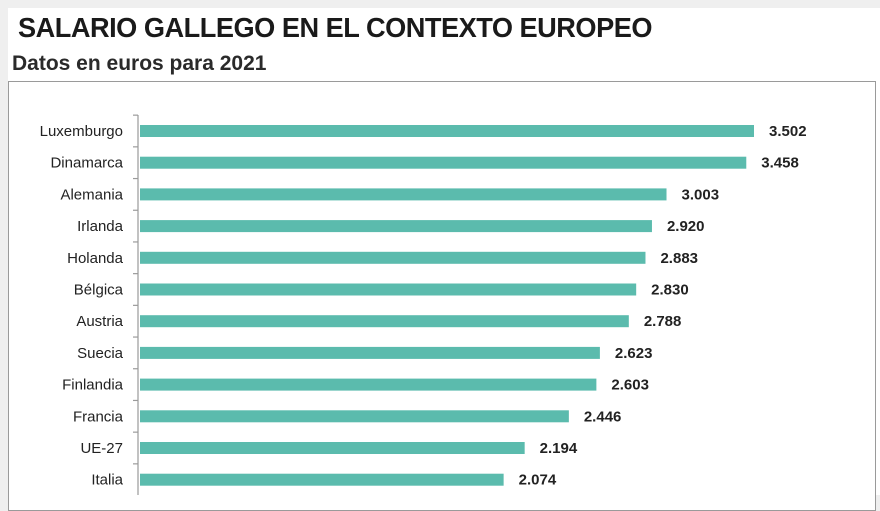 The height and width of the screenshot is (511, 880). I want to click on category-label: Francia, so click(98, 416).